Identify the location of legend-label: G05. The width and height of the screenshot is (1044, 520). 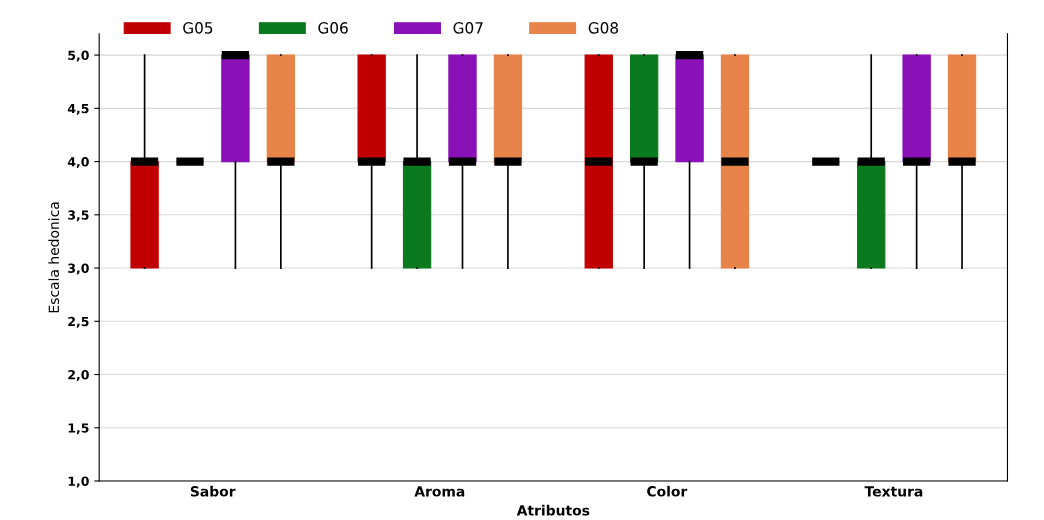
(198, 28).